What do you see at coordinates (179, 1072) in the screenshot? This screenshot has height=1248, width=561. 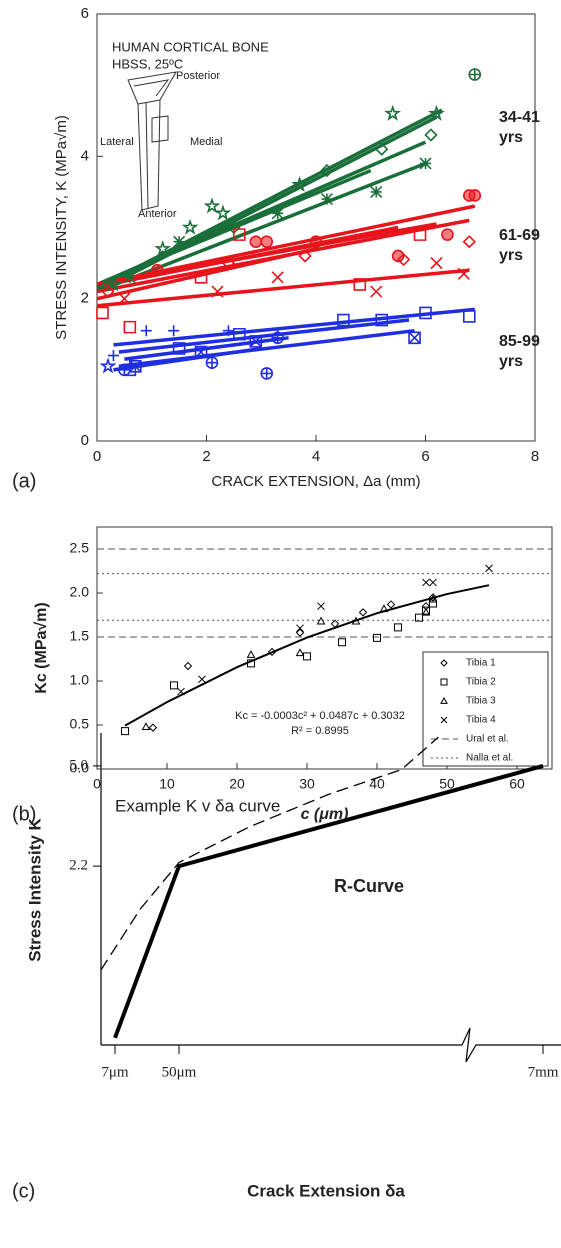 I see `x-tick-label: 50μm` at bounding box center [179, 1072].